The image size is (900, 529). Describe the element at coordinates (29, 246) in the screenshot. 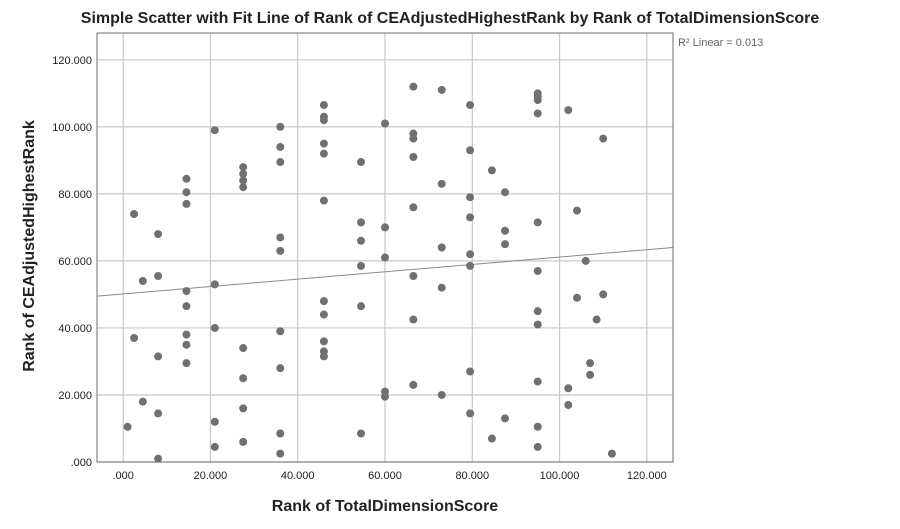

I see `y-axis-title: Rank of CEAdjustedHighestRank` at that location.